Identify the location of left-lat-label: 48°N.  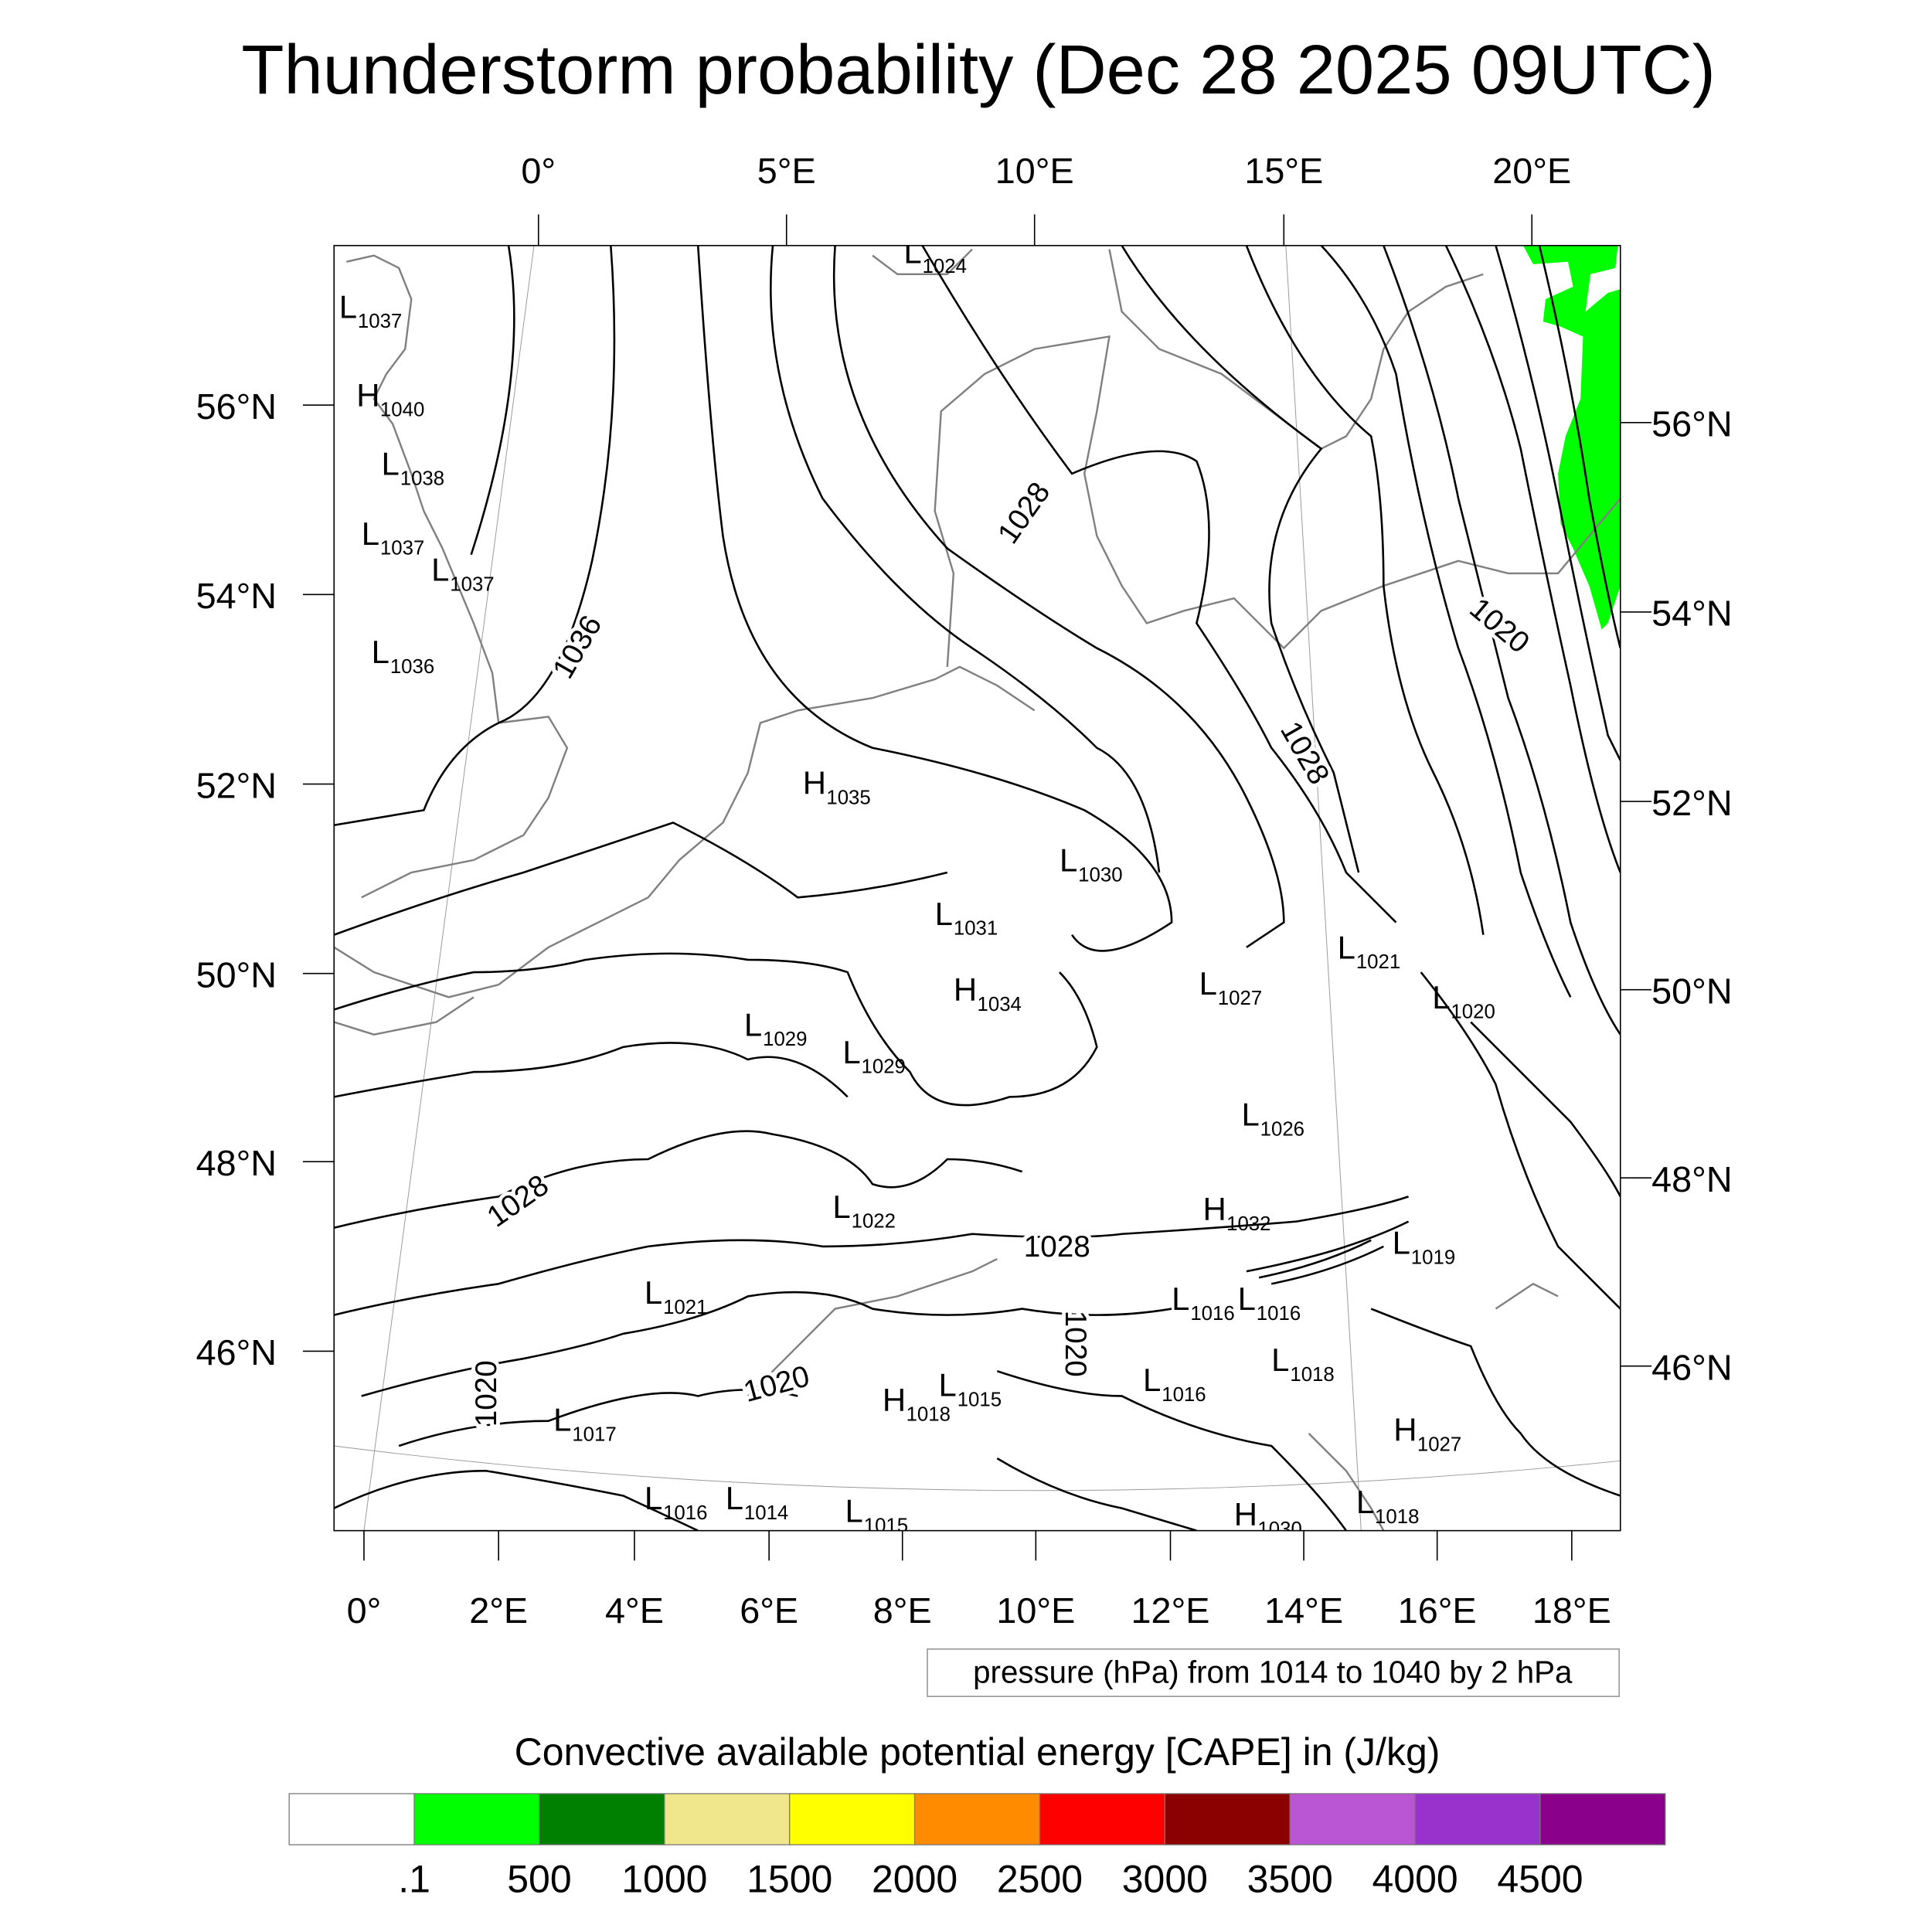
(237, 1163).